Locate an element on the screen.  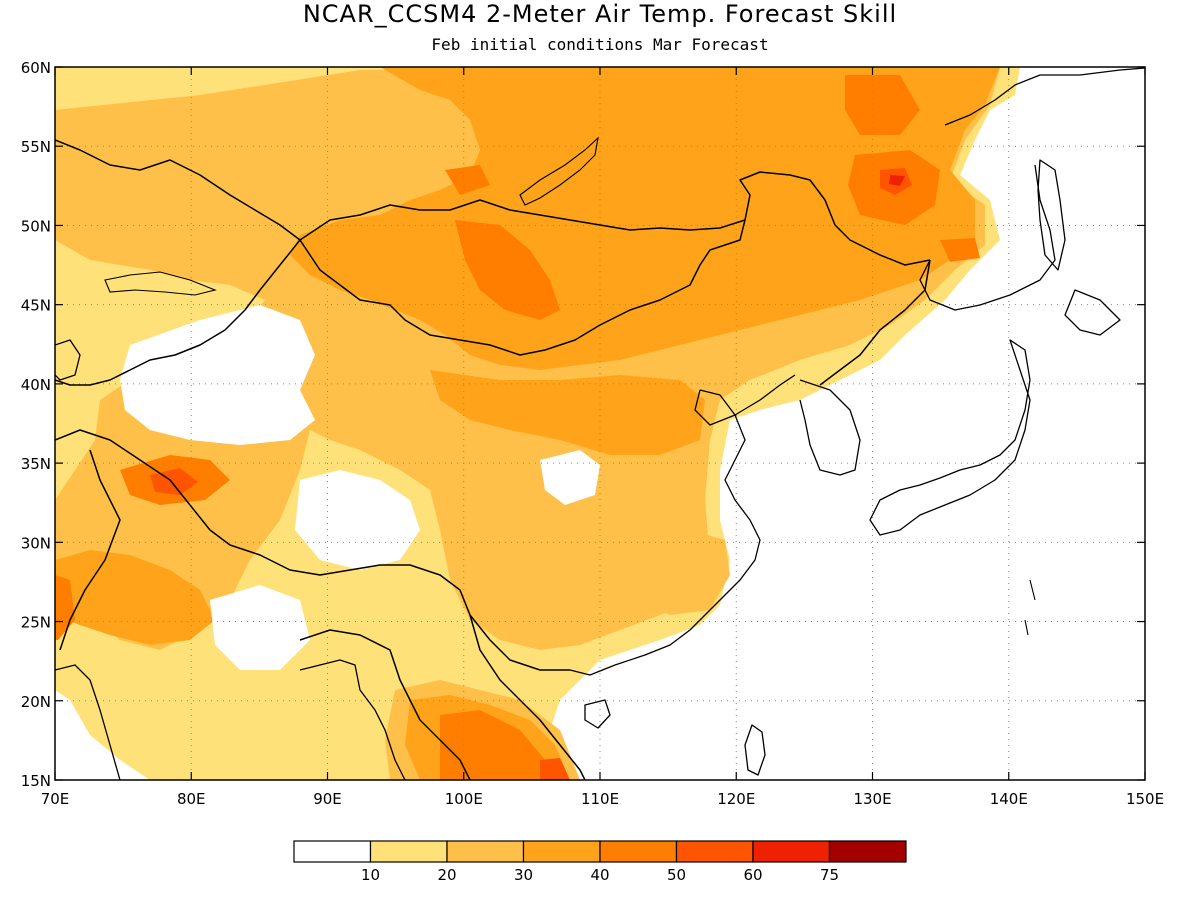
coast-sakhalin is located at coordinates (1051, 215).